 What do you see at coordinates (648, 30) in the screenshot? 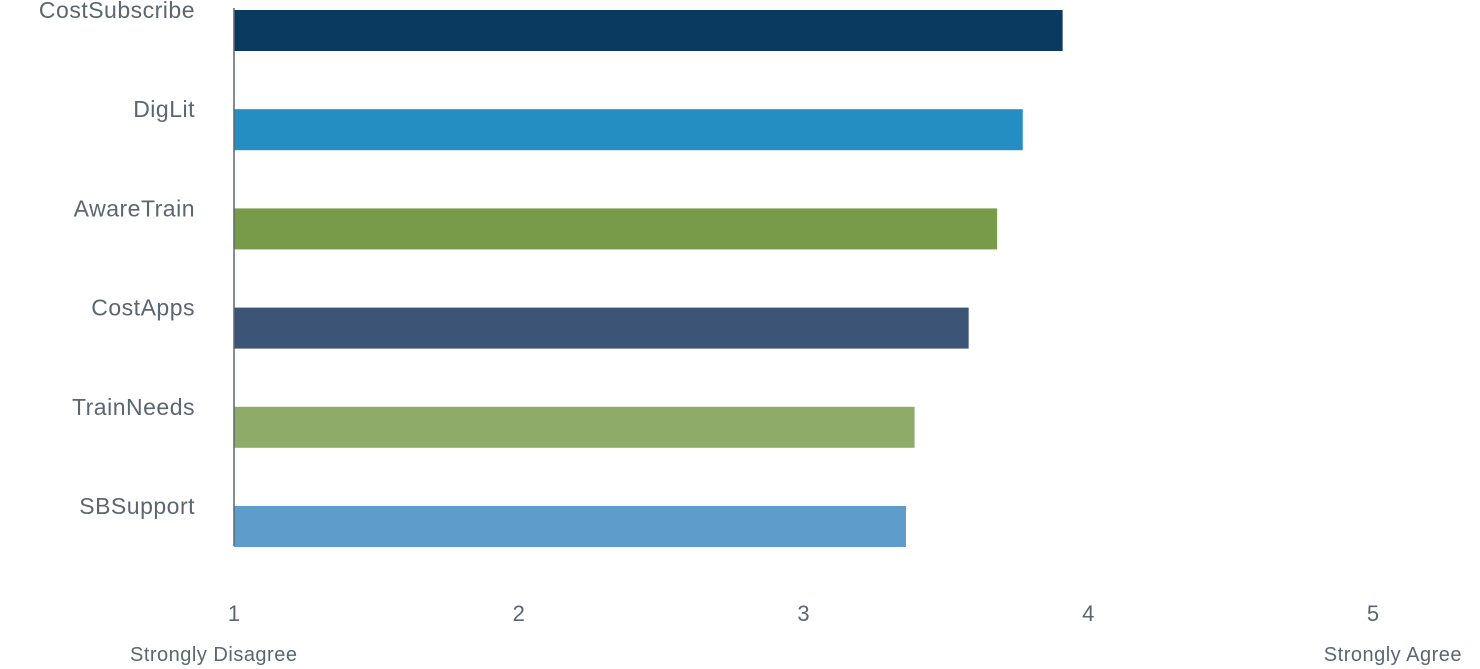
I see `bar-costsubscribe` at bounding box center [648, 30].